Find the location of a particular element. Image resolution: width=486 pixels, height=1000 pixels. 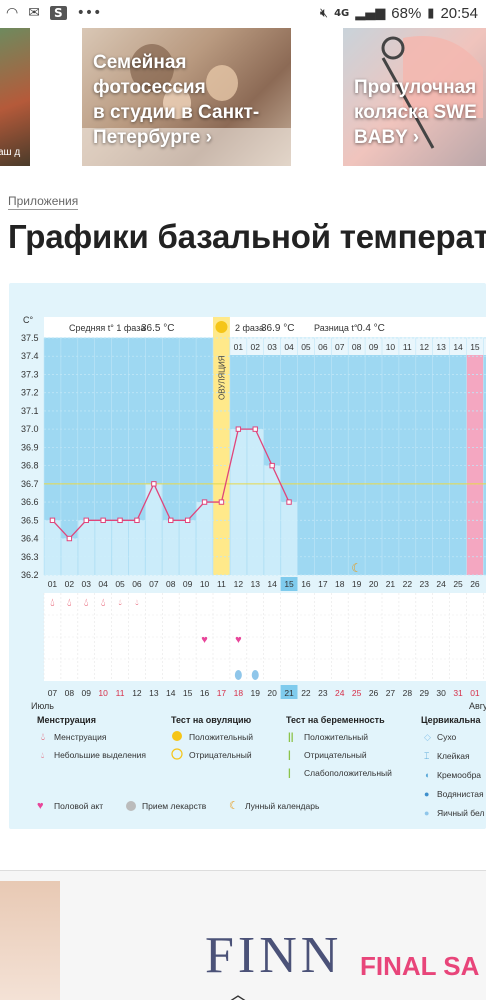

calendar-date-label: 20 is located at coordinates (272, 693).